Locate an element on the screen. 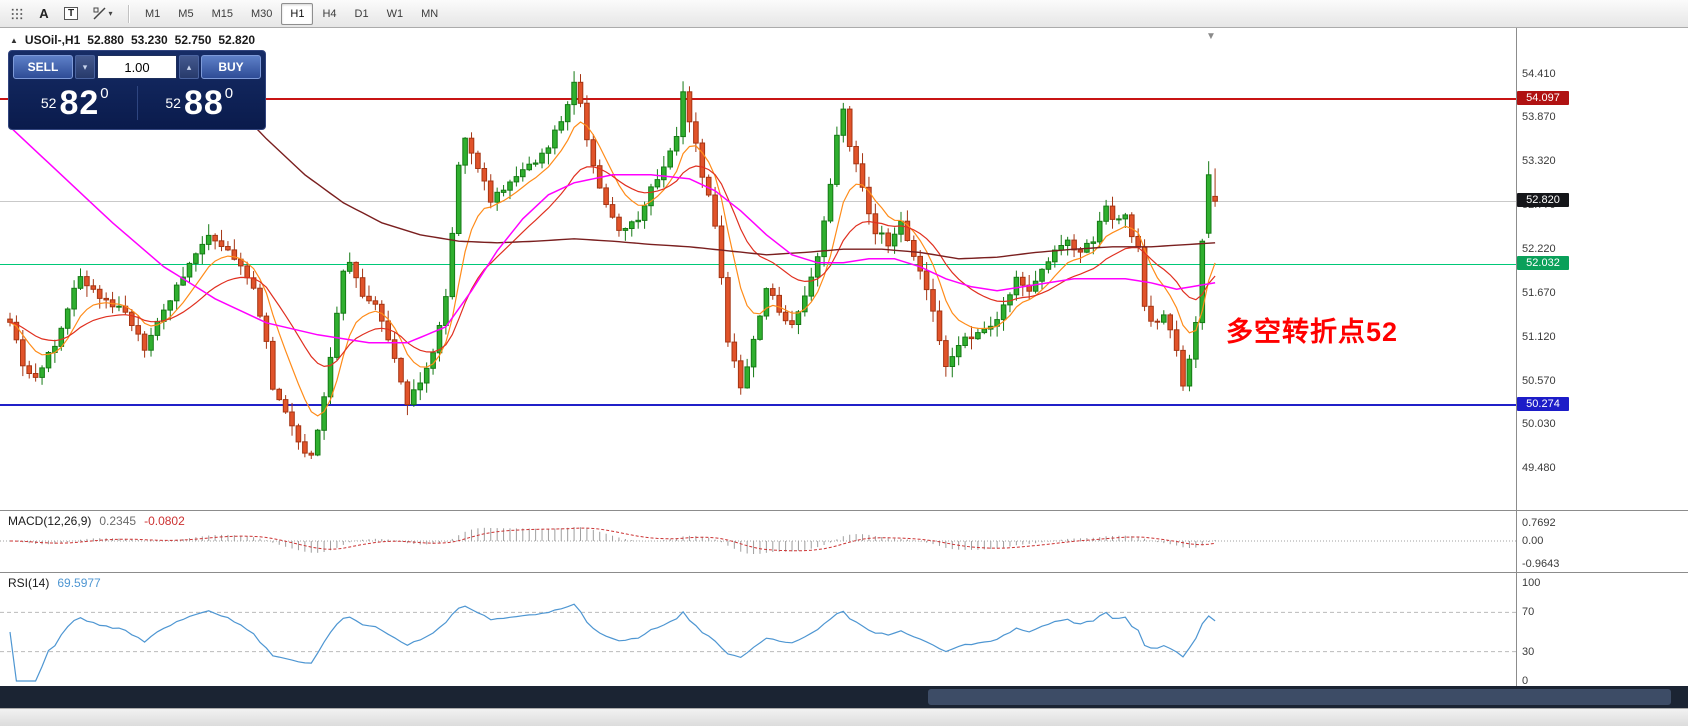 This screenshot has width=1688, height=726. macd-main-value: 0.2345 is located at coordinates (118, 521).